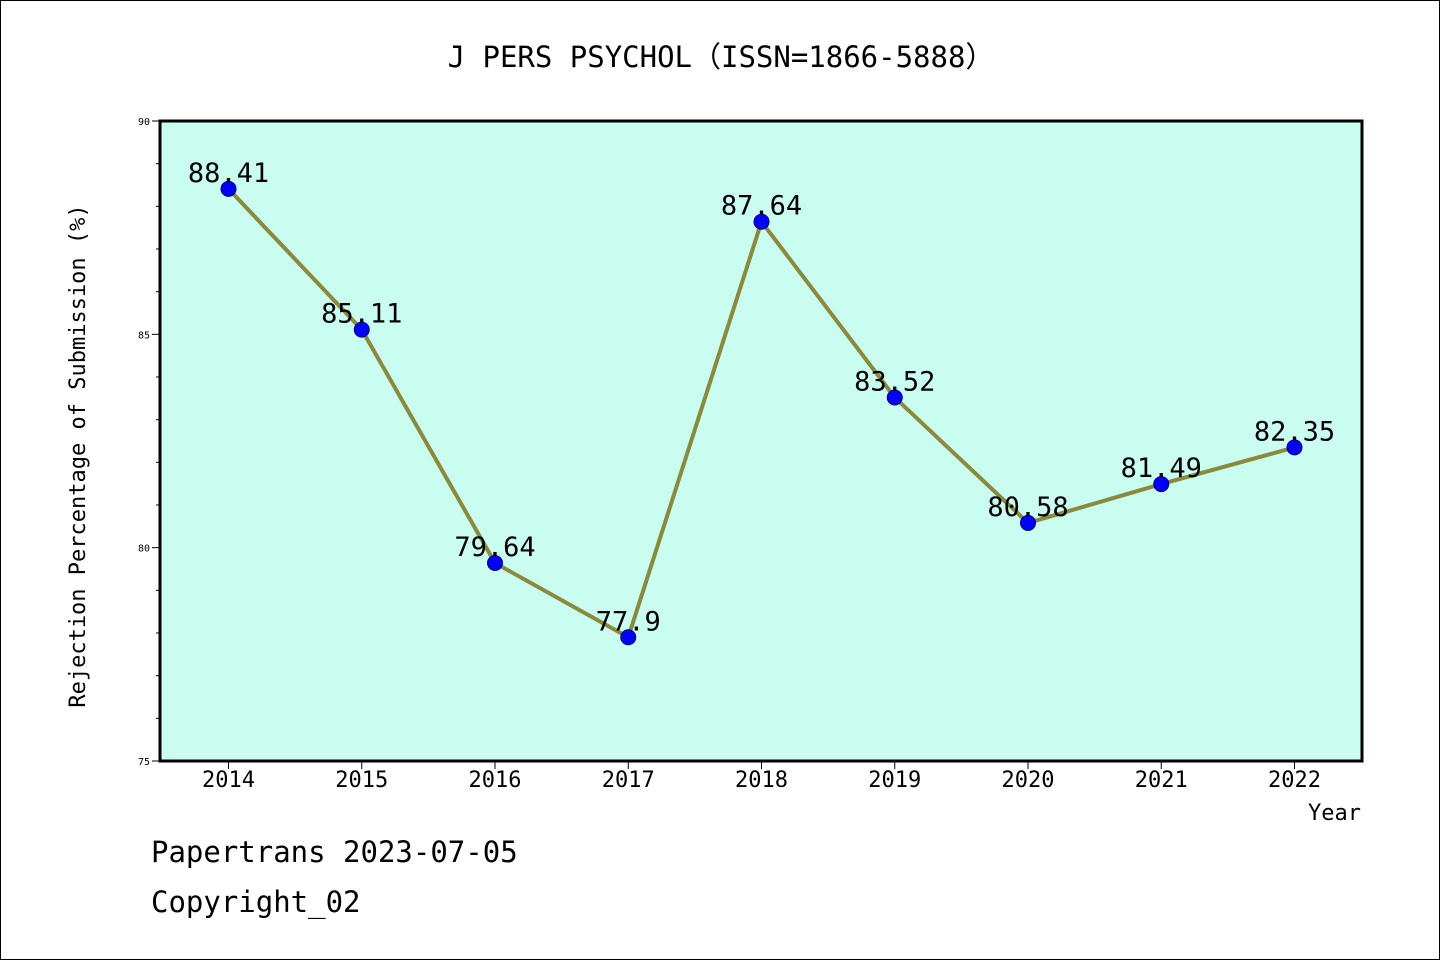 The image size is (1440, 960). I want to click on y-tick-label: 85, so click(144, 335).